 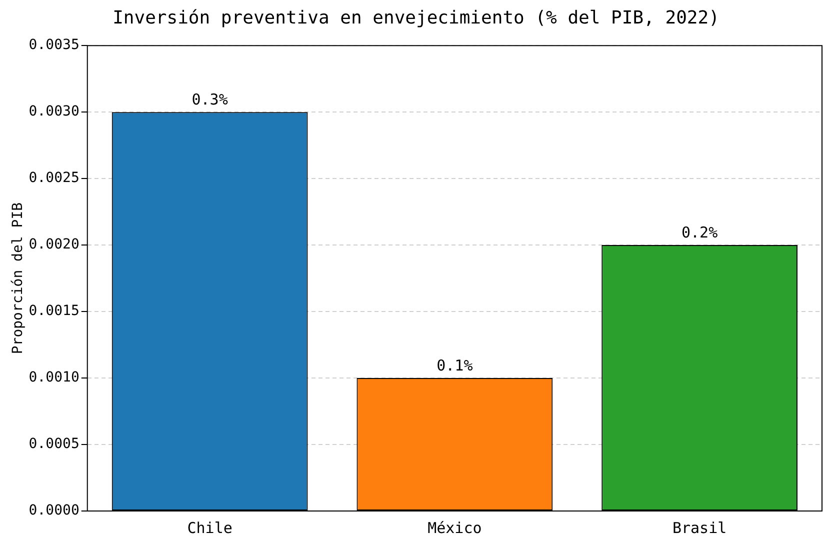 I want to click on text: 0.0025, so click(x=54, y=178).